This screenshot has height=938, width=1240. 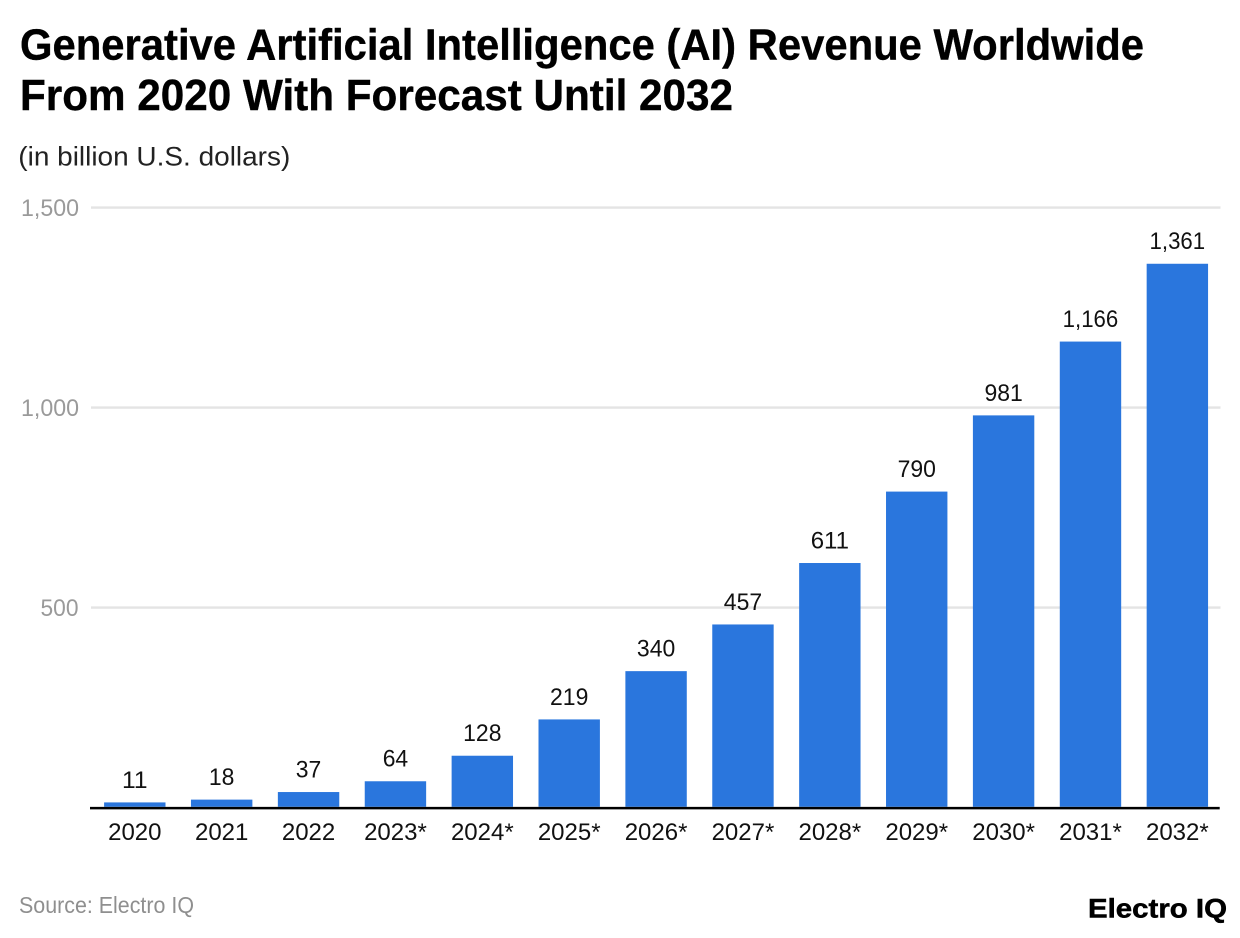 What do you see at coordinates (569, 697) in the screenshot?
I see `svg-text: 219` at bounding box center [569, 697].